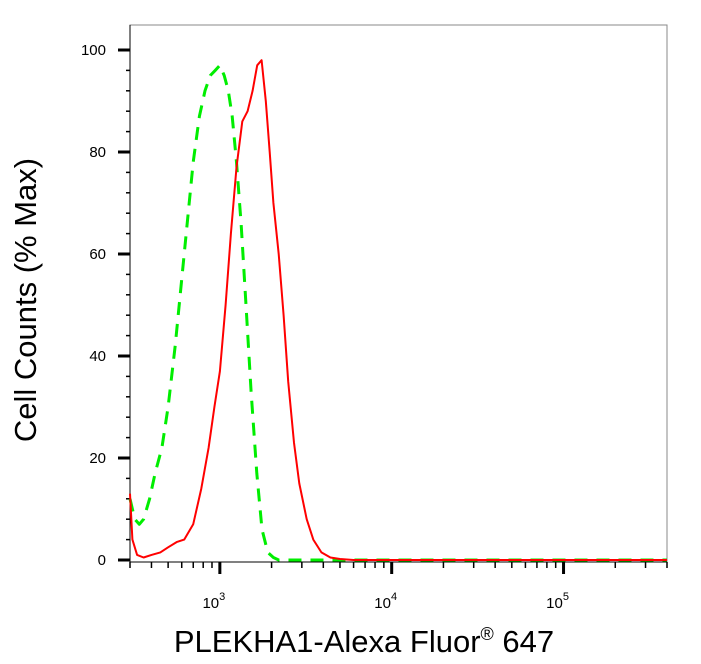 This screenshot has height=664, width=701. Describe the element at coordinates (487, 634) in the screenshot. I see `x-axis-title-registered: ®` at that location.